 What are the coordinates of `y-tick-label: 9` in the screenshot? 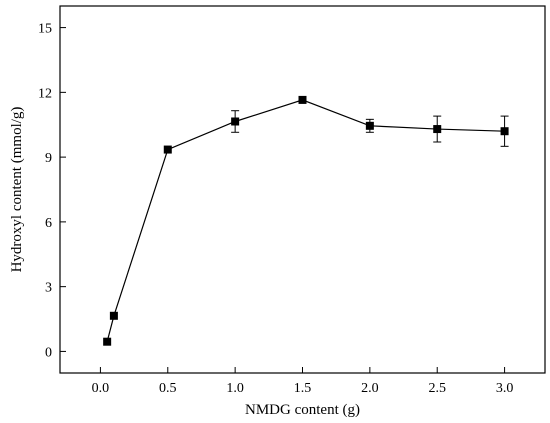 It's located at (48, 158).